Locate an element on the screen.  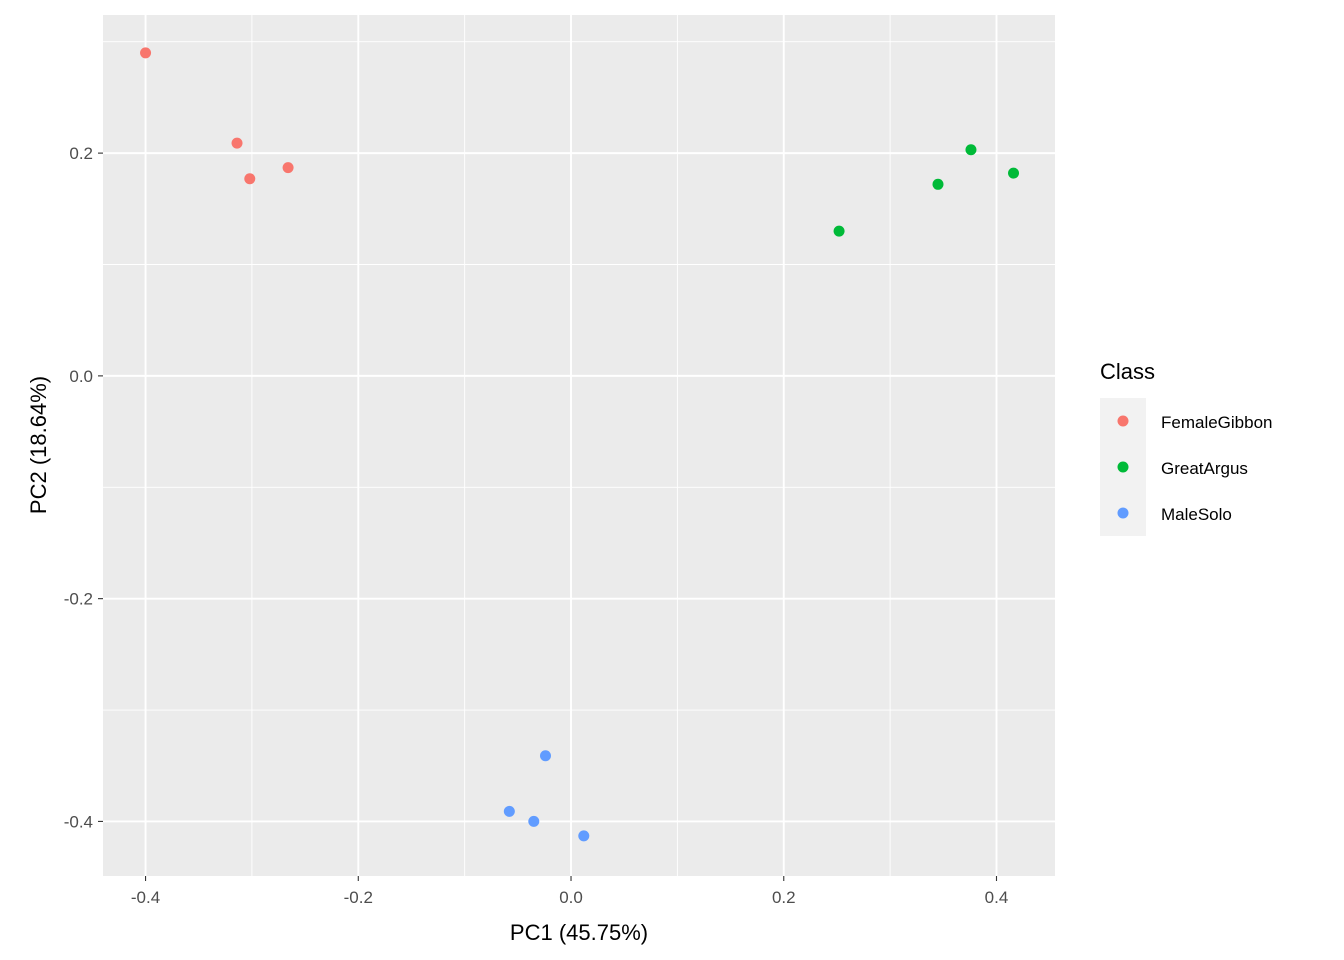
x-axis-ticks: -0.4 -0.2 0.0 0.2 0.4 is located at coordinates (569, 891).